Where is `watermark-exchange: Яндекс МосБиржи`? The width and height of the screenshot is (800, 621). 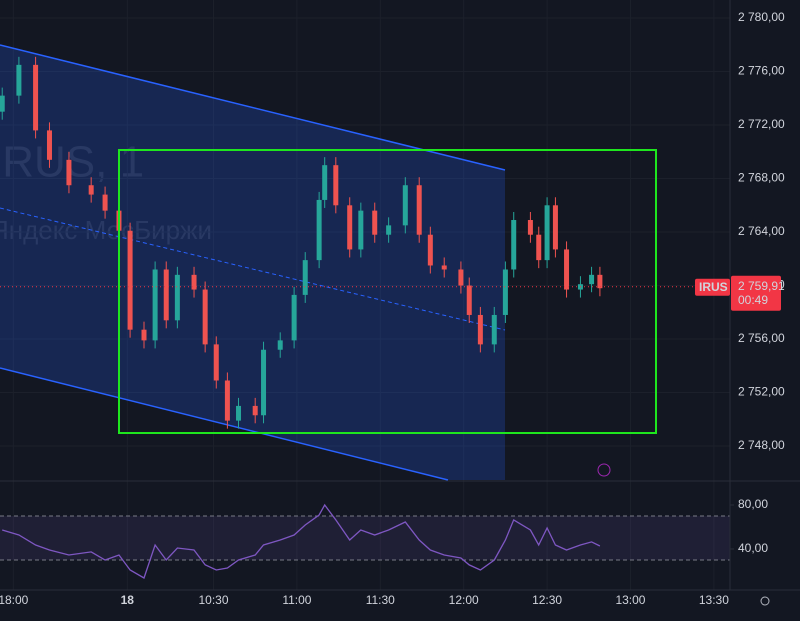
watermark-exchange: Яндекс МосБиржи is located at coordinates (106, 230).